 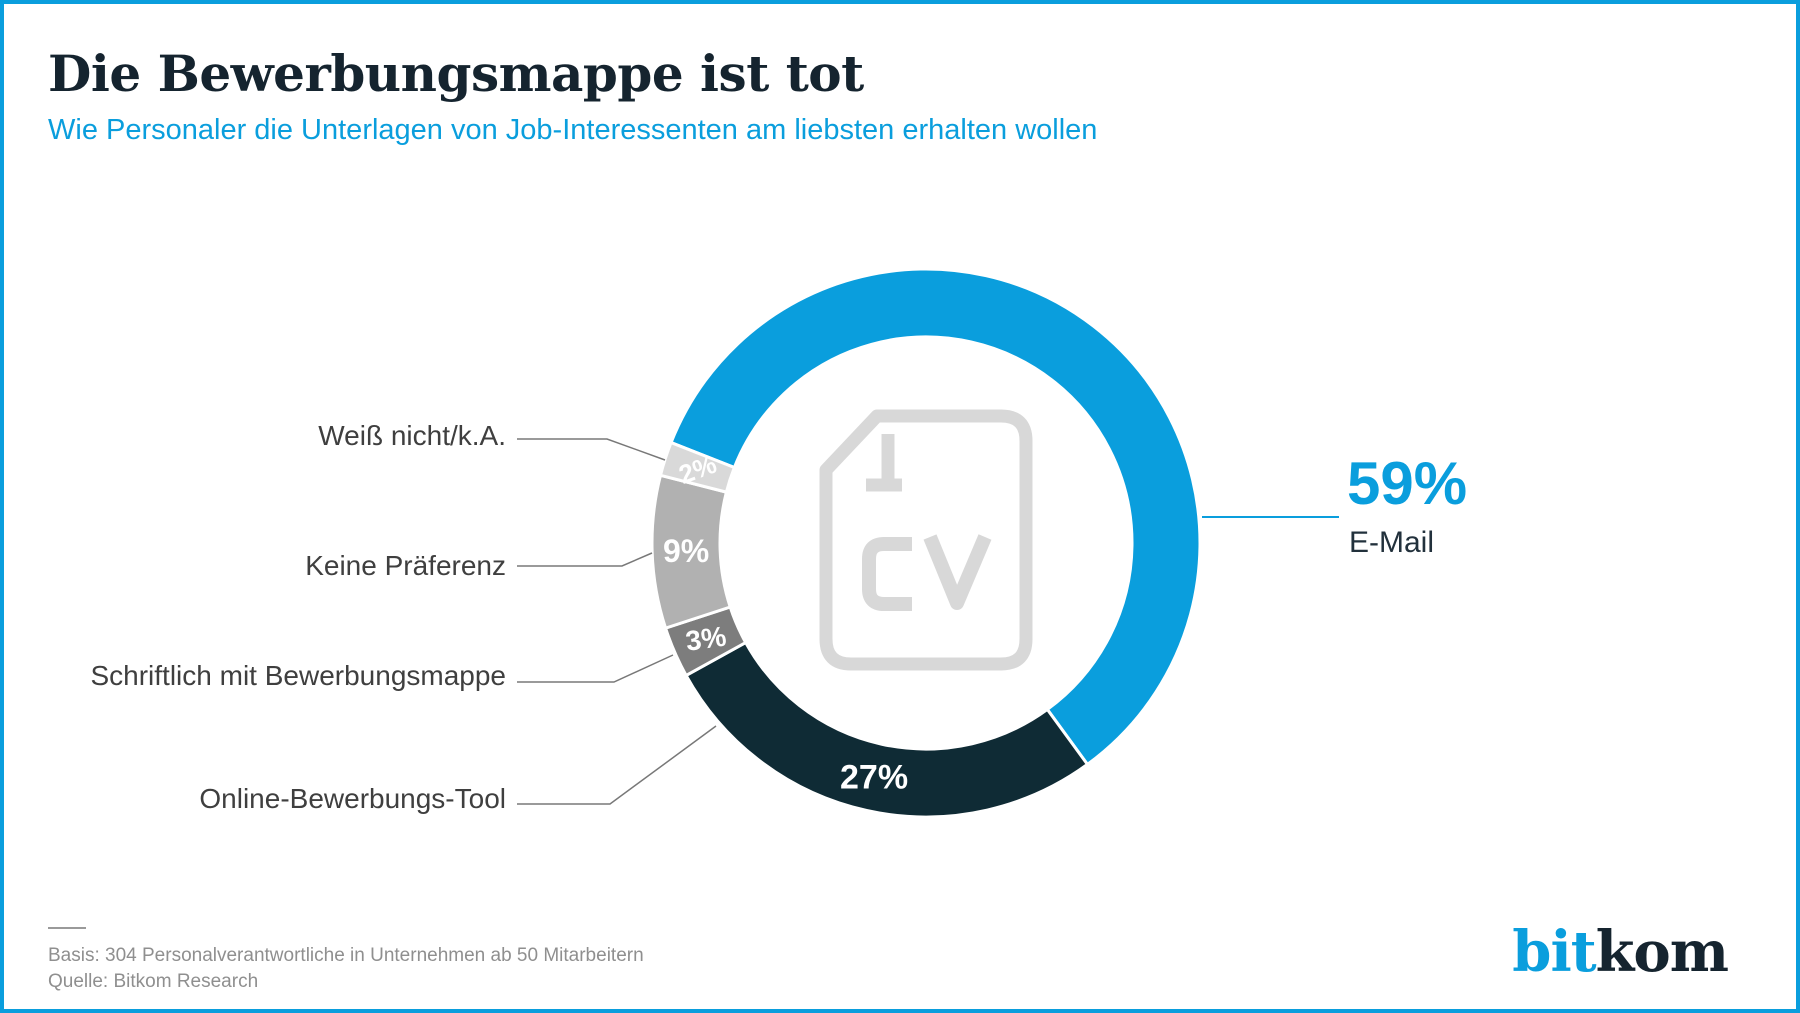 What do you see at coordinates (1662, 952) in the screenshot?
I see `bitkom-logo-kom: kom` at bounding box center [1662, 952].